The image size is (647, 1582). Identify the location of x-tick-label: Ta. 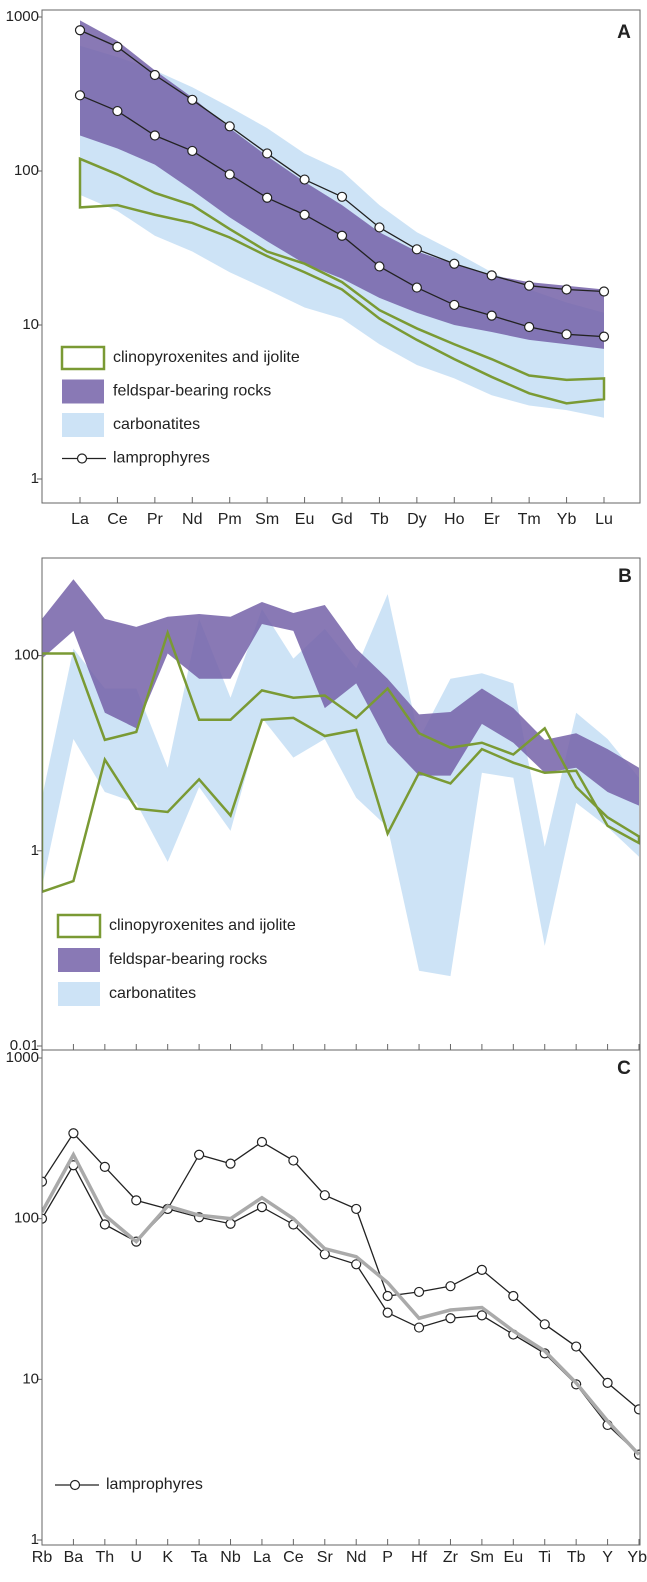
(199, 1557).